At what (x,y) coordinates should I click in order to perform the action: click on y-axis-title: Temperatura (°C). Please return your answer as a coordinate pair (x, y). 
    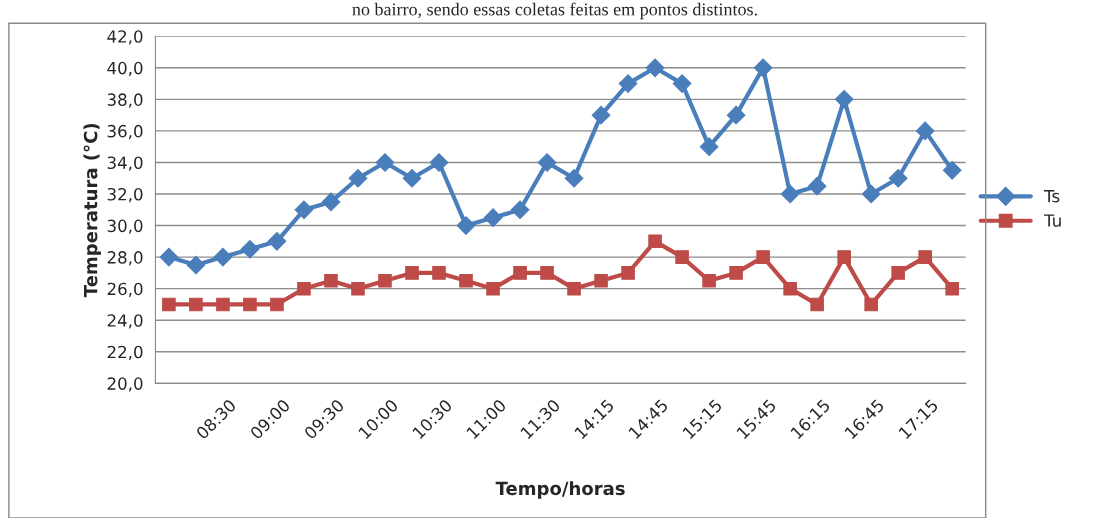
    Looking at the image, I should click on (92, 210).